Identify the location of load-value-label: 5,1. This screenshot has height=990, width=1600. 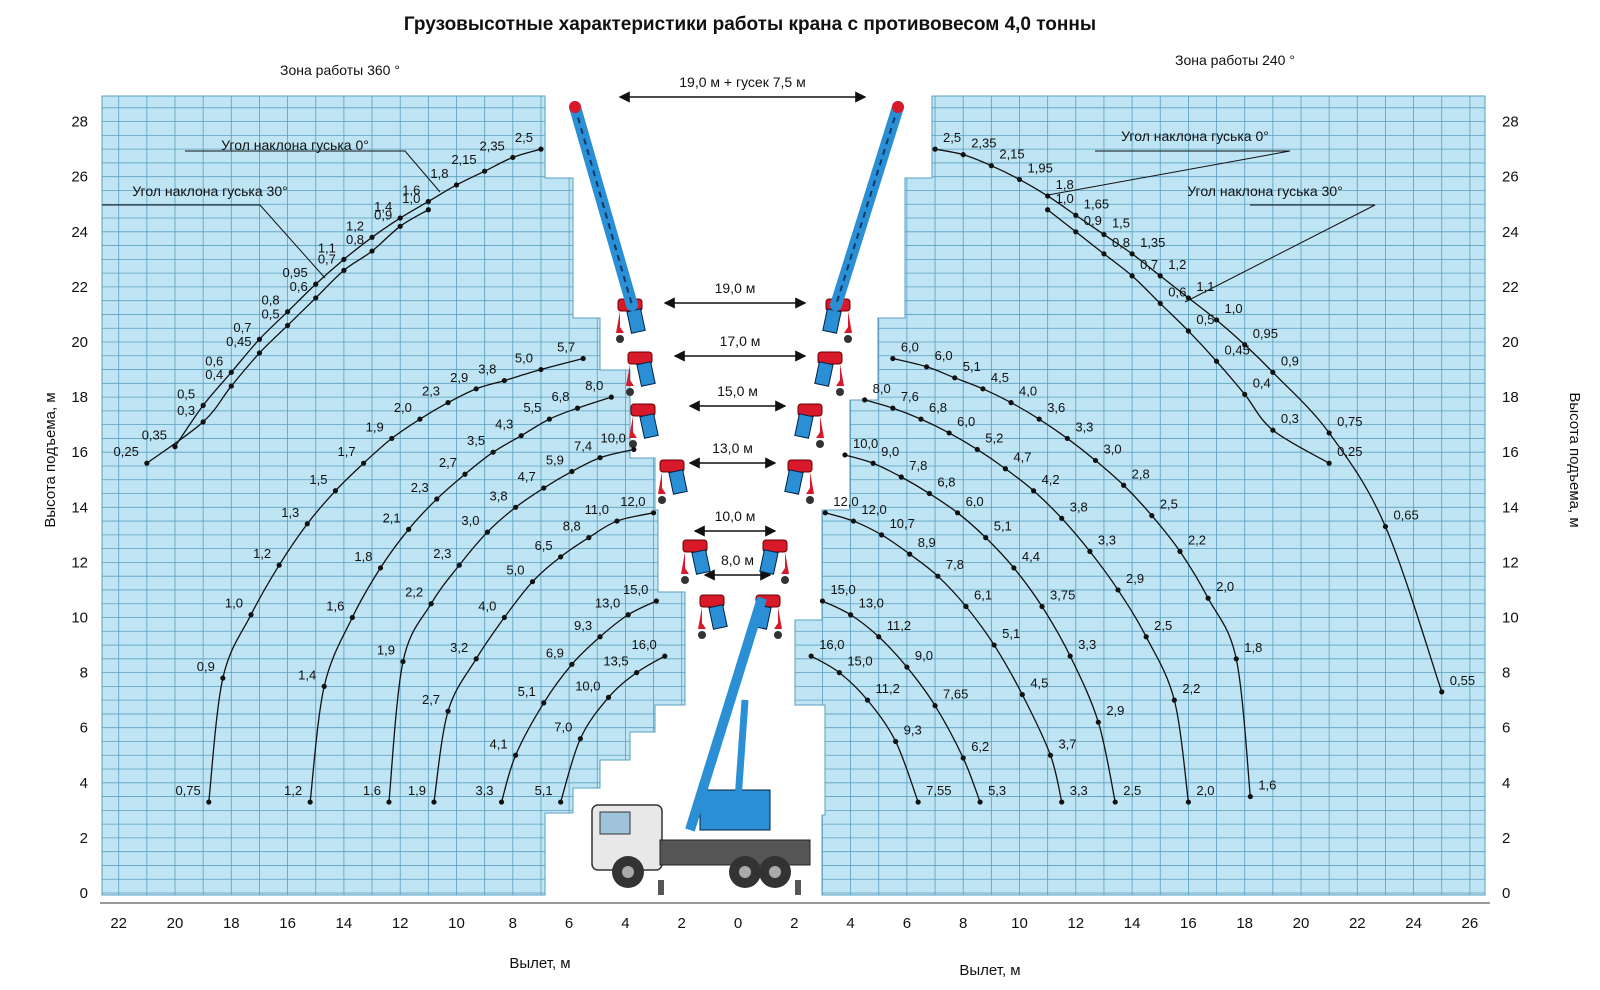
(1011, 633).